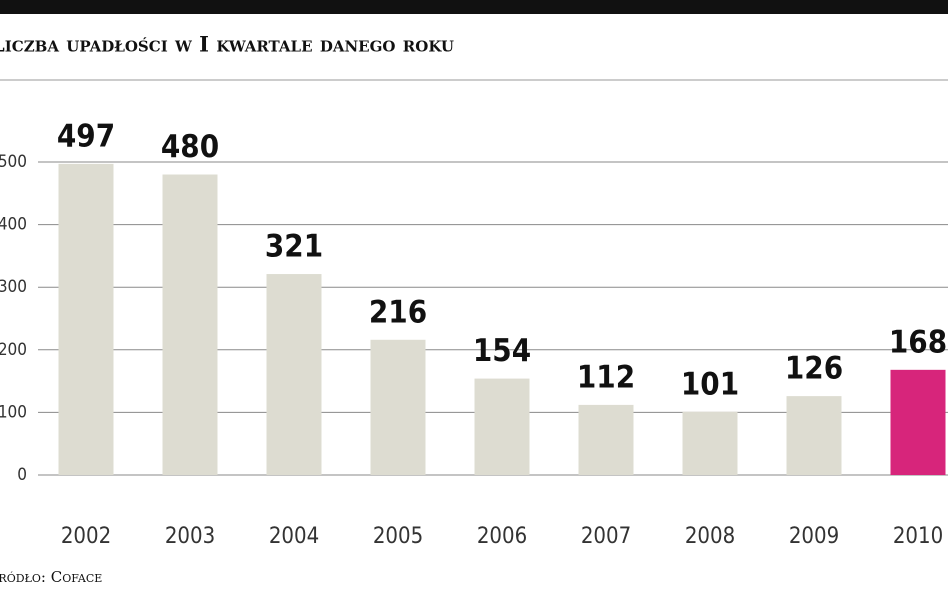 Image resolution: width=948 pixels, height=593 pixels. What do you see at coordinates (398, 312) in the screenshot?
I see `value-label: 216` at bounding box center [398, 312].